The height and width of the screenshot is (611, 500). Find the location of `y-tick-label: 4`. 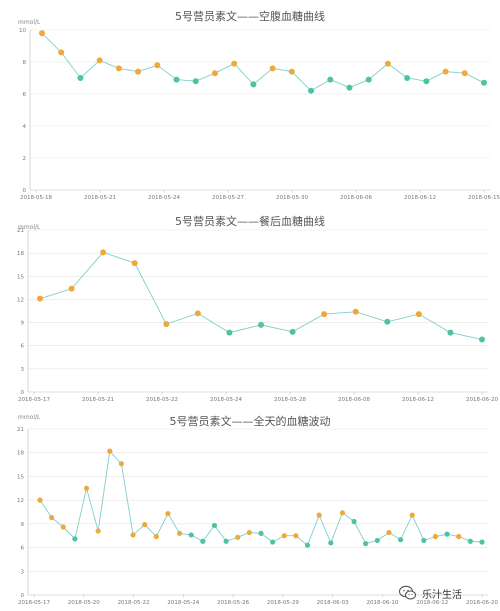

y-tick-label: 4 is located at coordinates (25, 127).